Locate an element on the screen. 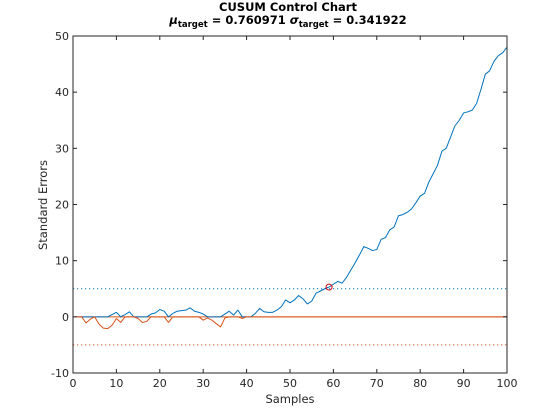 The height and width of the screenshot is (420, 560). mu-symbol: μ is located at coordinates (172, 20).